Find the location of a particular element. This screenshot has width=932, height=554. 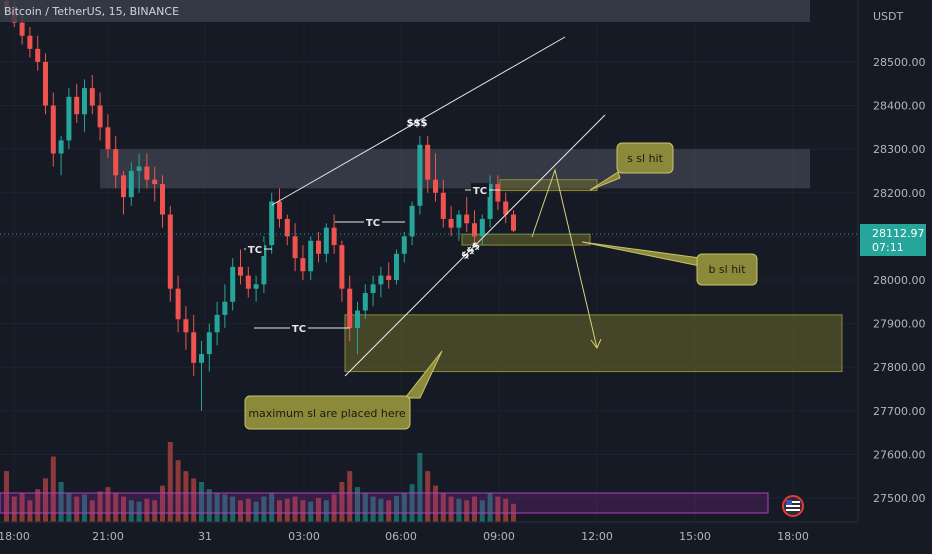

callout-maximum-sl: maximum sl are placed here is located at coordinates (343, 390).